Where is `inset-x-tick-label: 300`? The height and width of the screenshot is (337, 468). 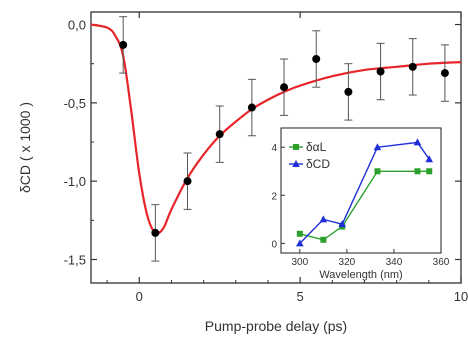
inset-x-tick-label: 300 is located at coordinates (299, 262).